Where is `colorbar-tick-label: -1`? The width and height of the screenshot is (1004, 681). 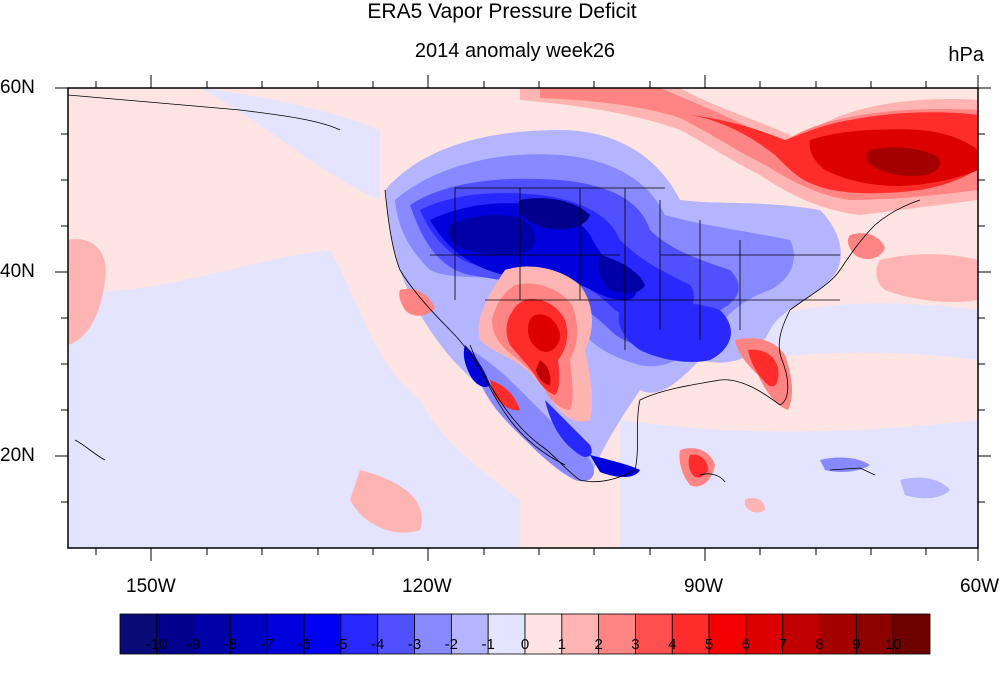
colorbar-tick-label: -1 is located at coordinates (488, 644).